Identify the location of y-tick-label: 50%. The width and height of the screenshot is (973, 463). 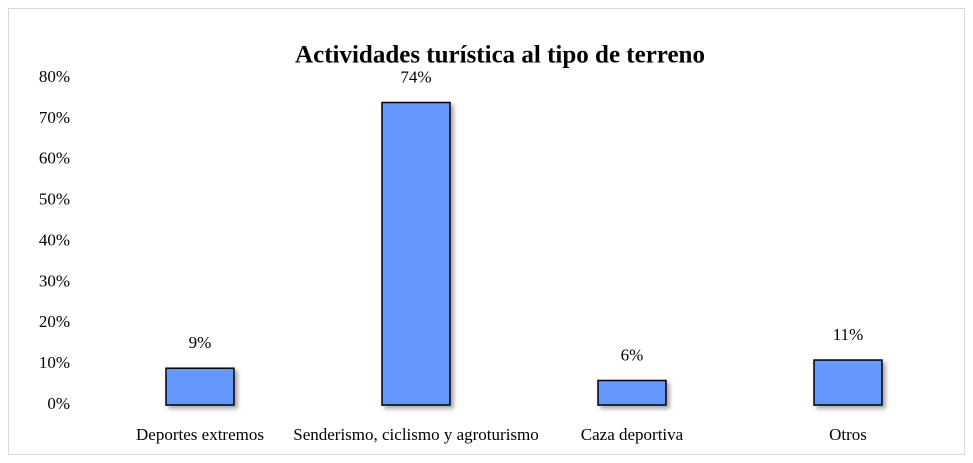
(54, 199).